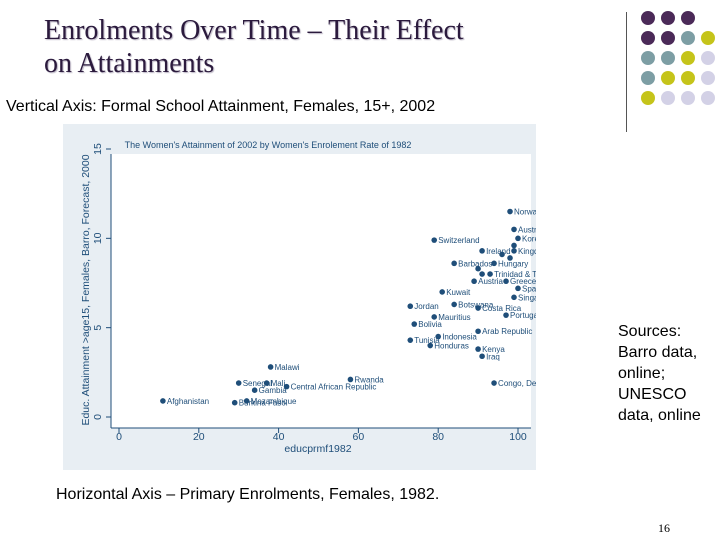 The height and width of the screenshot is (540, 720). What do you see at coordinates (529, 238) in the screenshot?
I see `point-label: Korea, Rep. of` at bounding box center [529, 238].